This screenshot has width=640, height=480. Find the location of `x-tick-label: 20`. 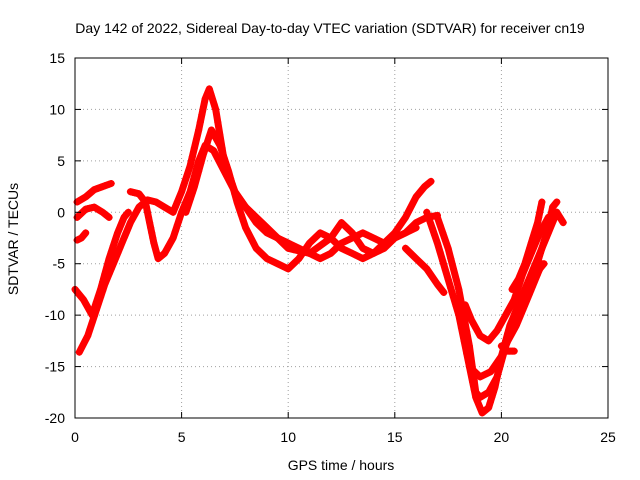

x-tick-label: 20 is located at coordinates (502, 437).